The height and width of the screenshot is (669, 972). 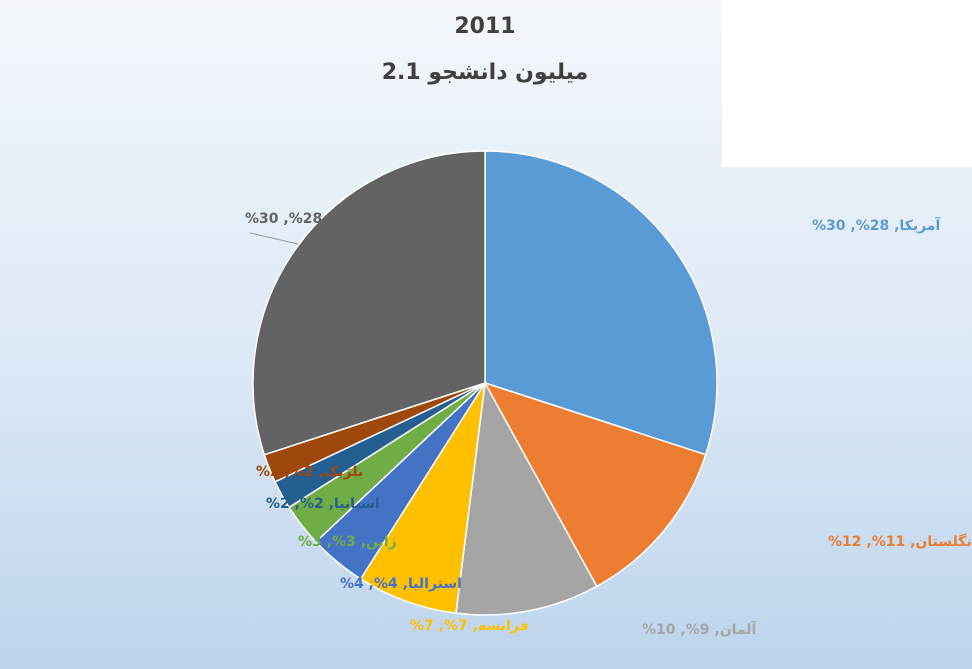 I want to click on slice-label: بلژیک, 2%, 2%, so click(x=309, y=472).